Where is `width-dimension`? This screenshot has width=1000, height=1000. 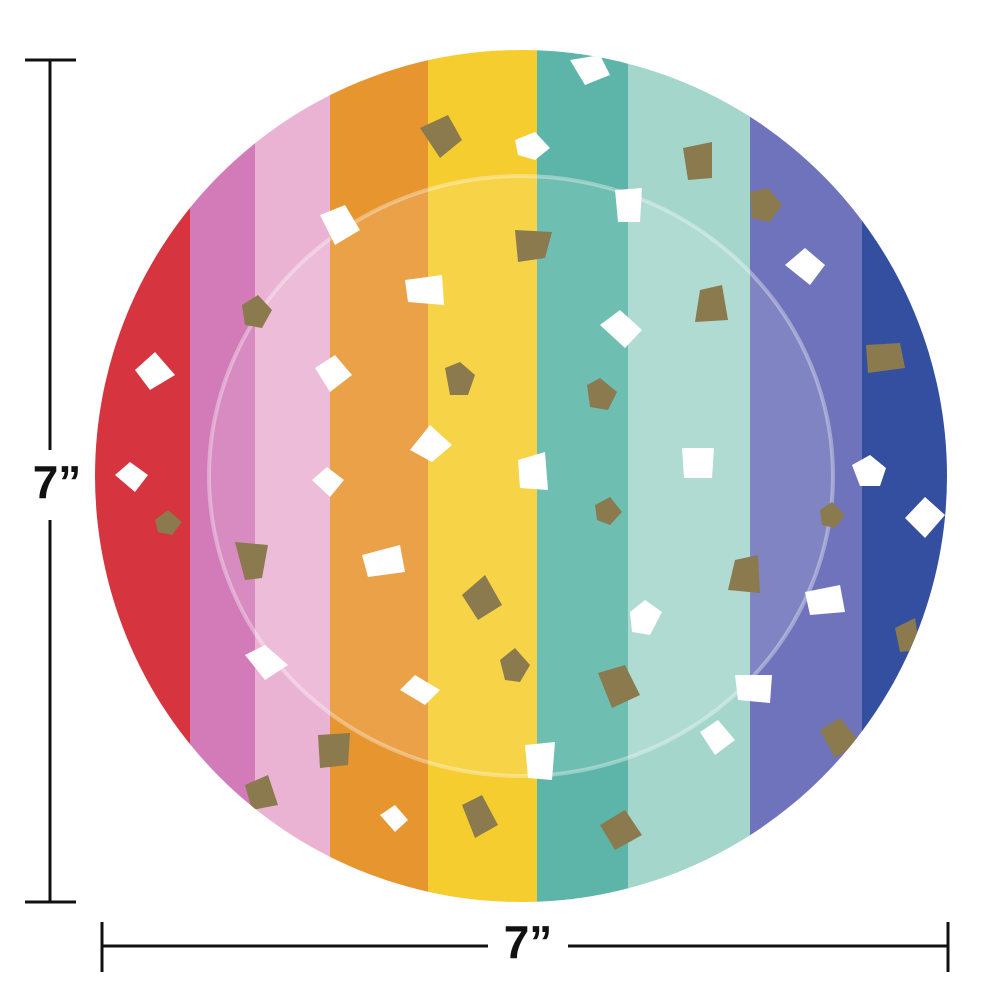 width-dimension is located at coordinates (525, 947).